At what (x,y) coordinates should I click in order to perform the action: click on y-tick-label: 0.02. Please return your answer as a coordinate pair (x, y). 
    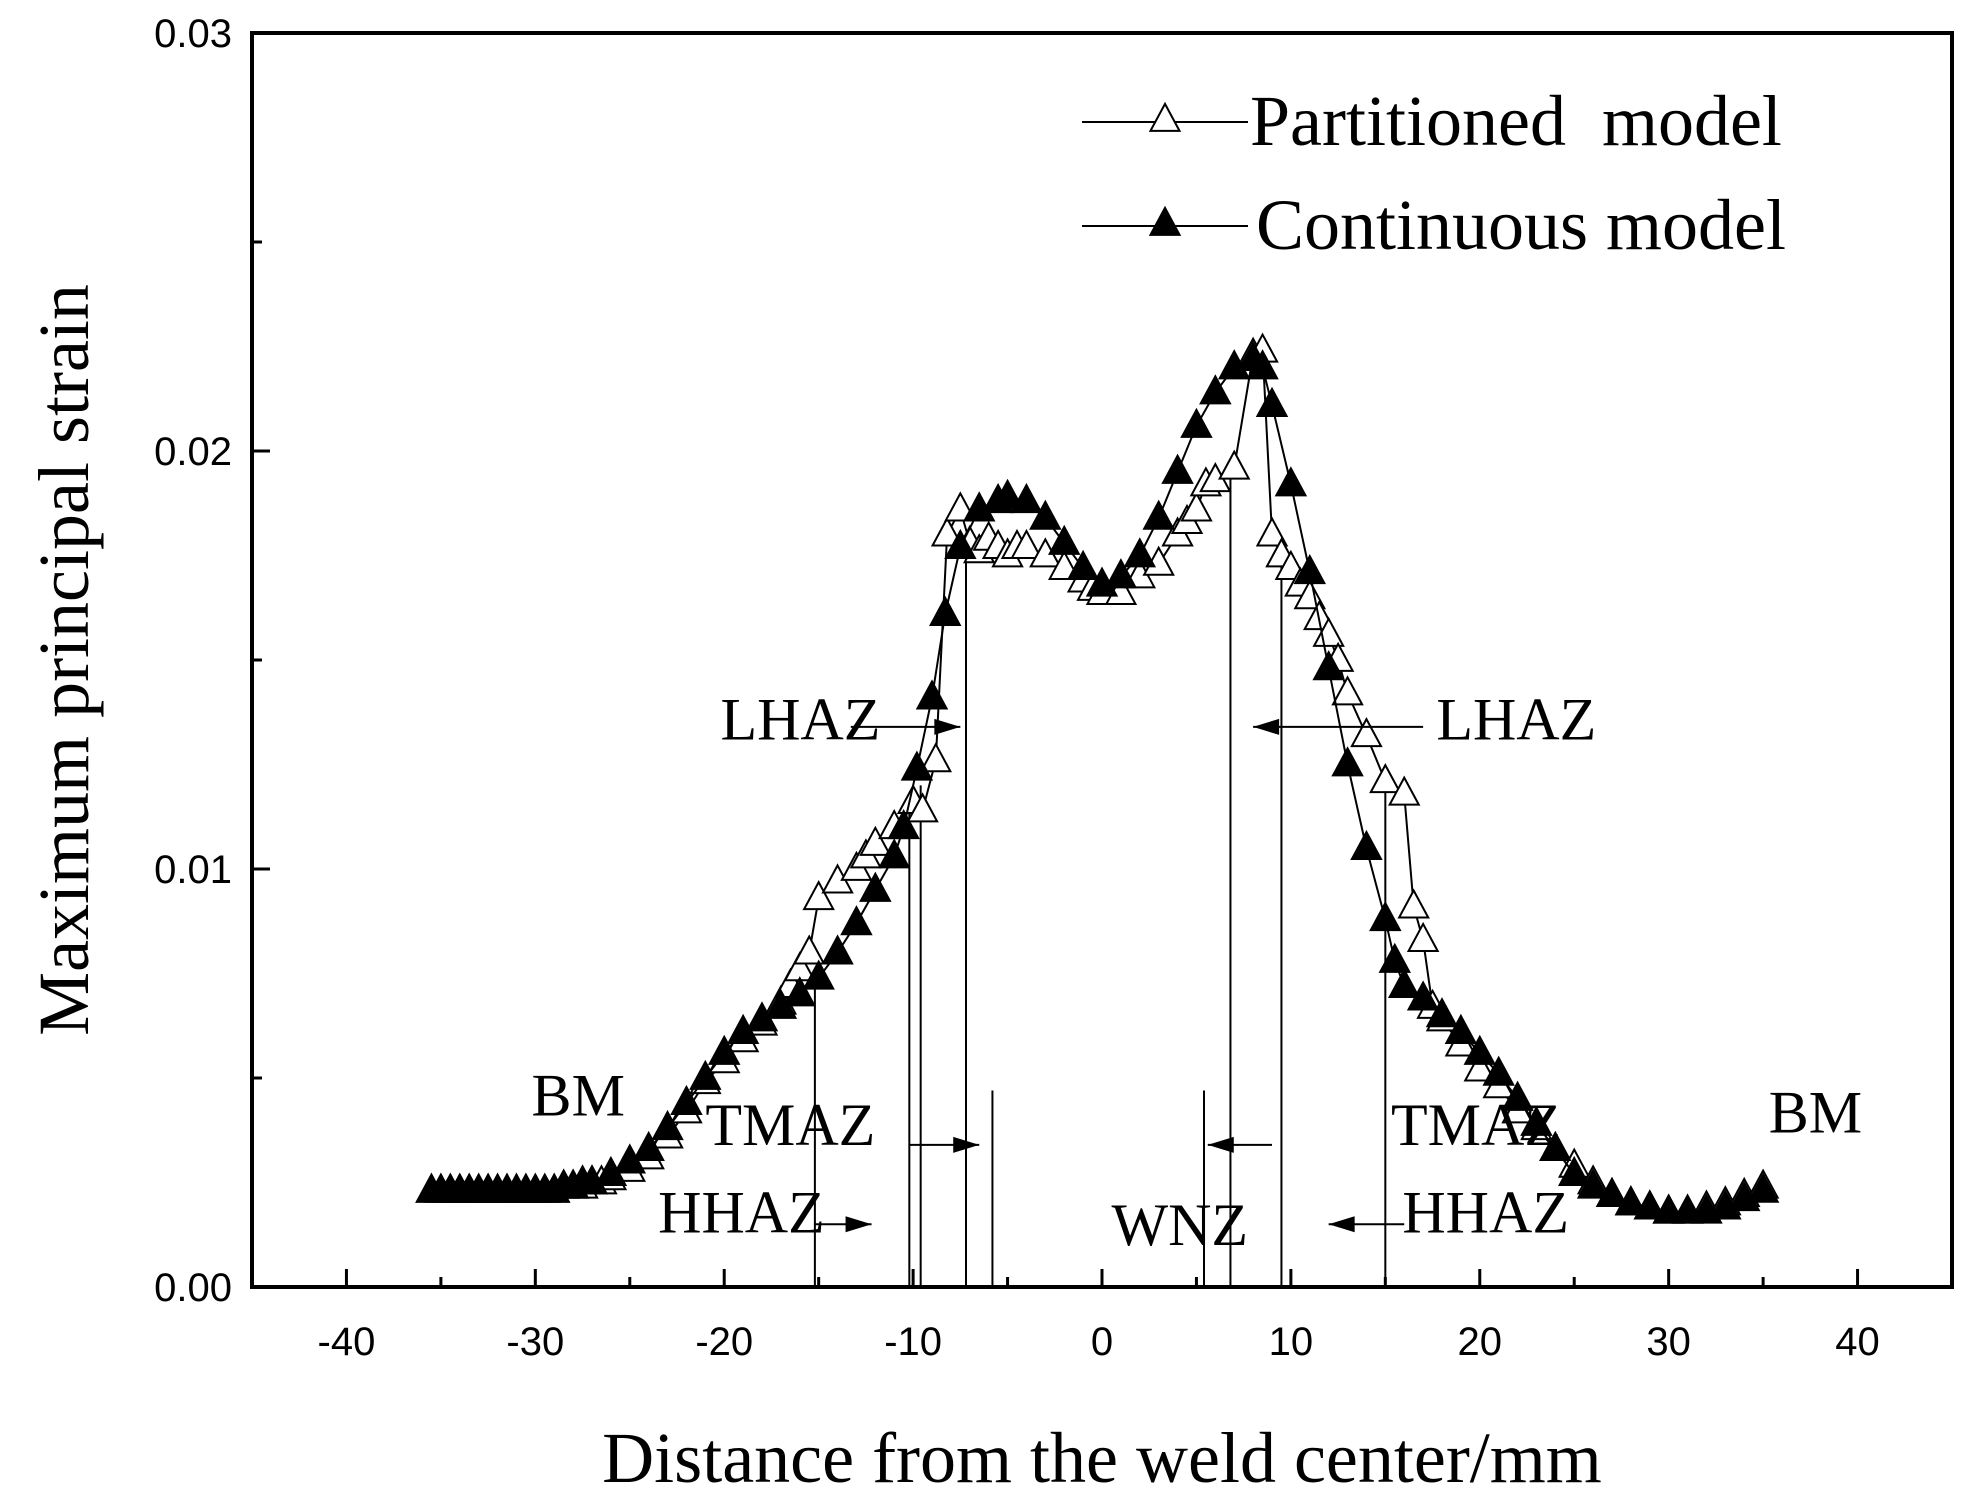
    Looking at the image, I should click on (193, 452).